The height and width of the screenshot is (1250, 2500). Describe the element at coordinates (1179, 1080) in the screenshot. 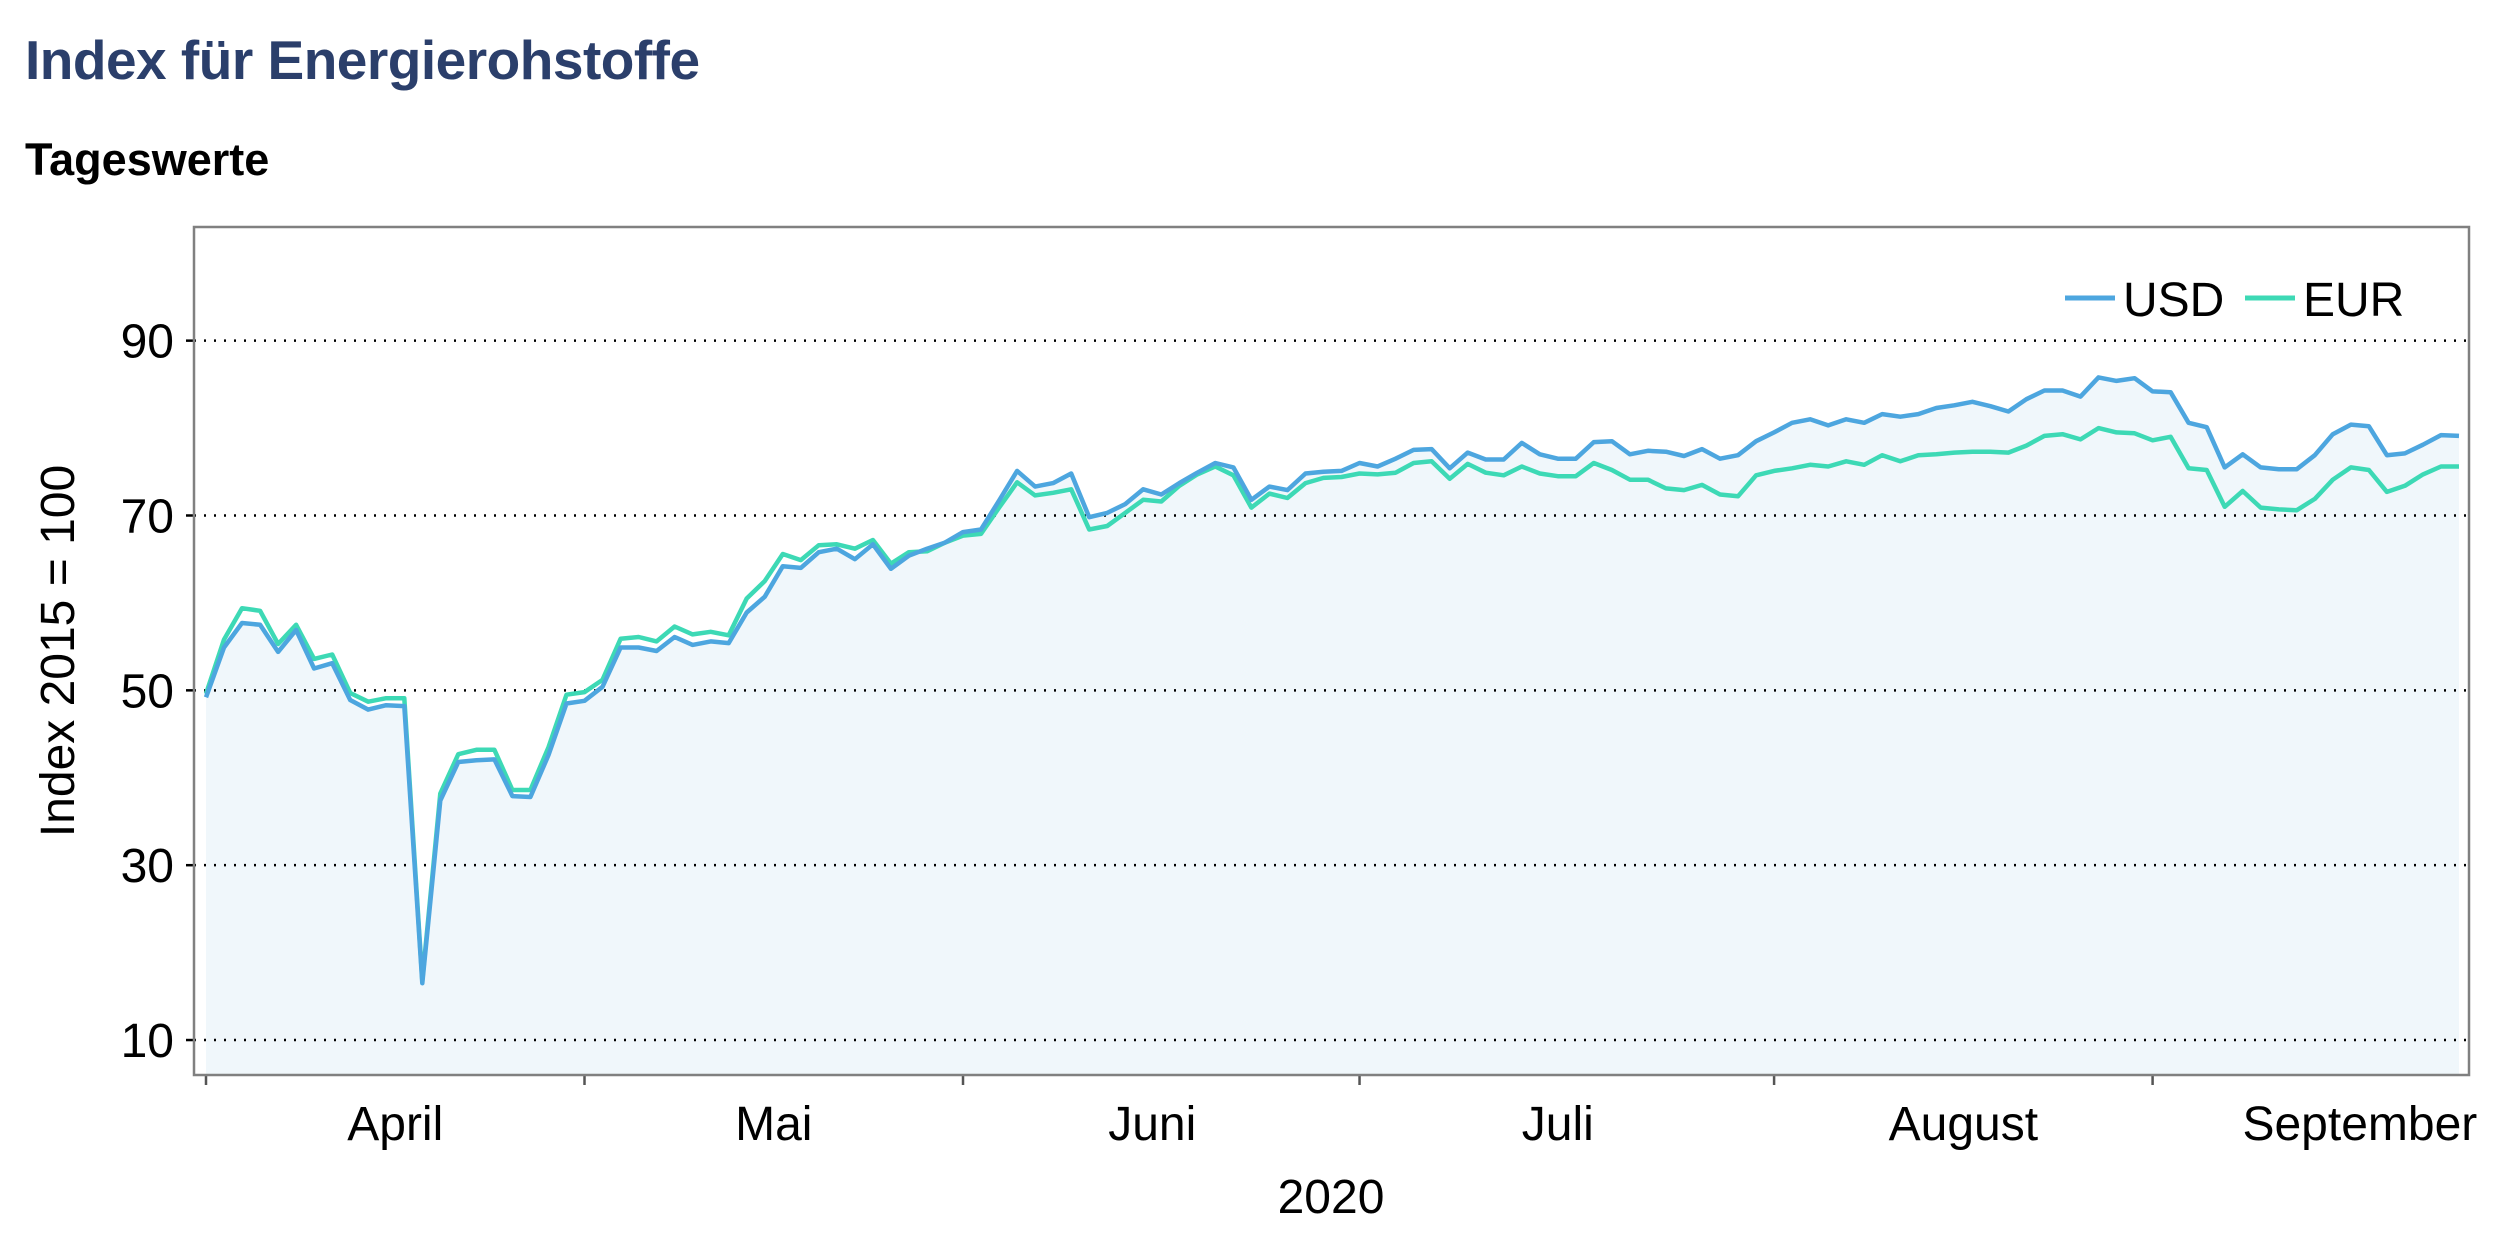

I see `x-month-ticks` at that location.